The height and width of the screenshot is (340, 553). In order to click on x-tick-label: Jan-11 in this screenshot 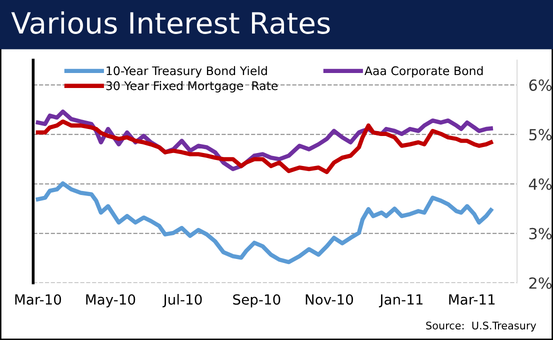, I will do `click(400, 301)`.